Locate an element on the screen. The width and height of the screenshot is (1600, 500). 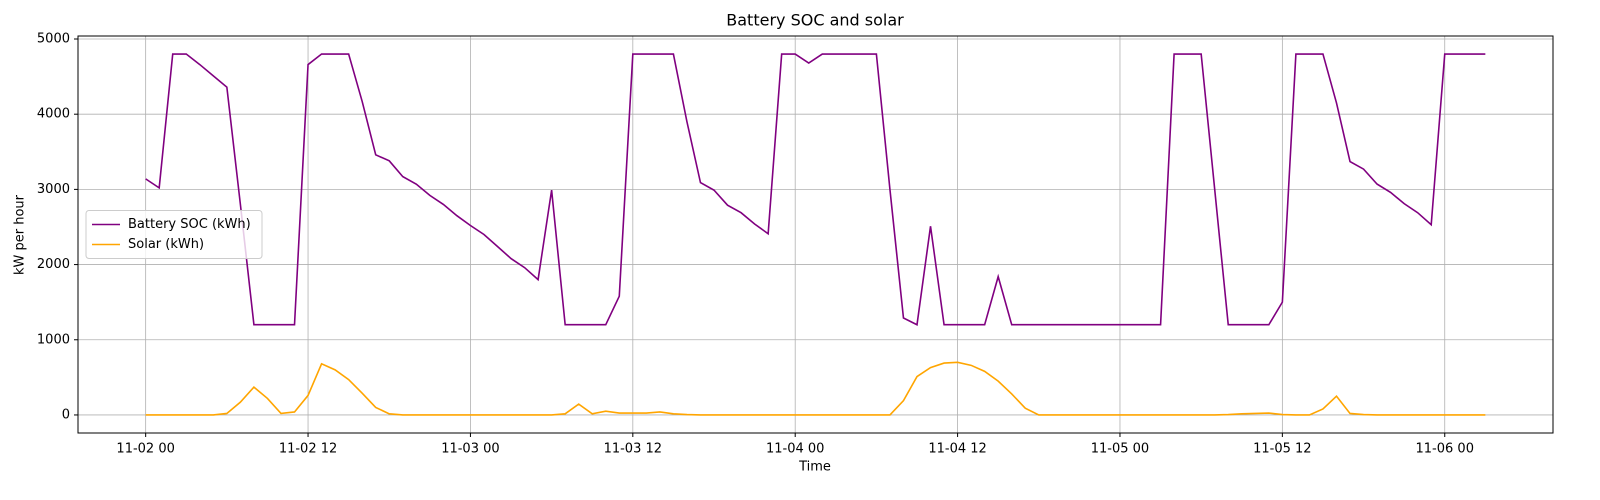
y-tick-label: 2000 is located at coordinates (53, 264).